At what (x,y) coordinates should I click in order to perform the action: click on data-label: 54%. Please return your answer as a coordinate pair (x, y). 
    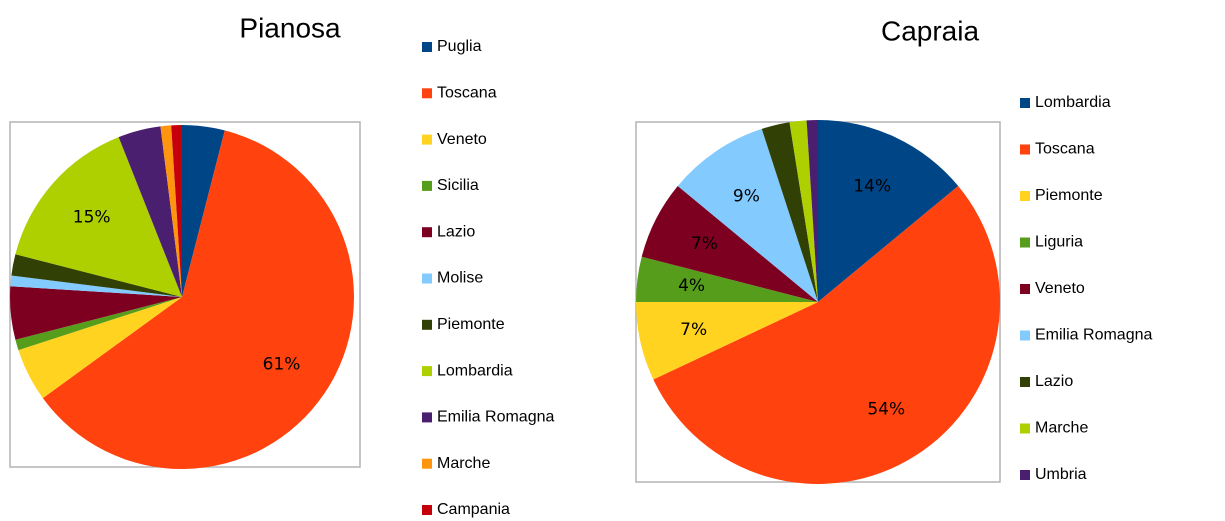
    Looking at the image, I should click on (886, 410).